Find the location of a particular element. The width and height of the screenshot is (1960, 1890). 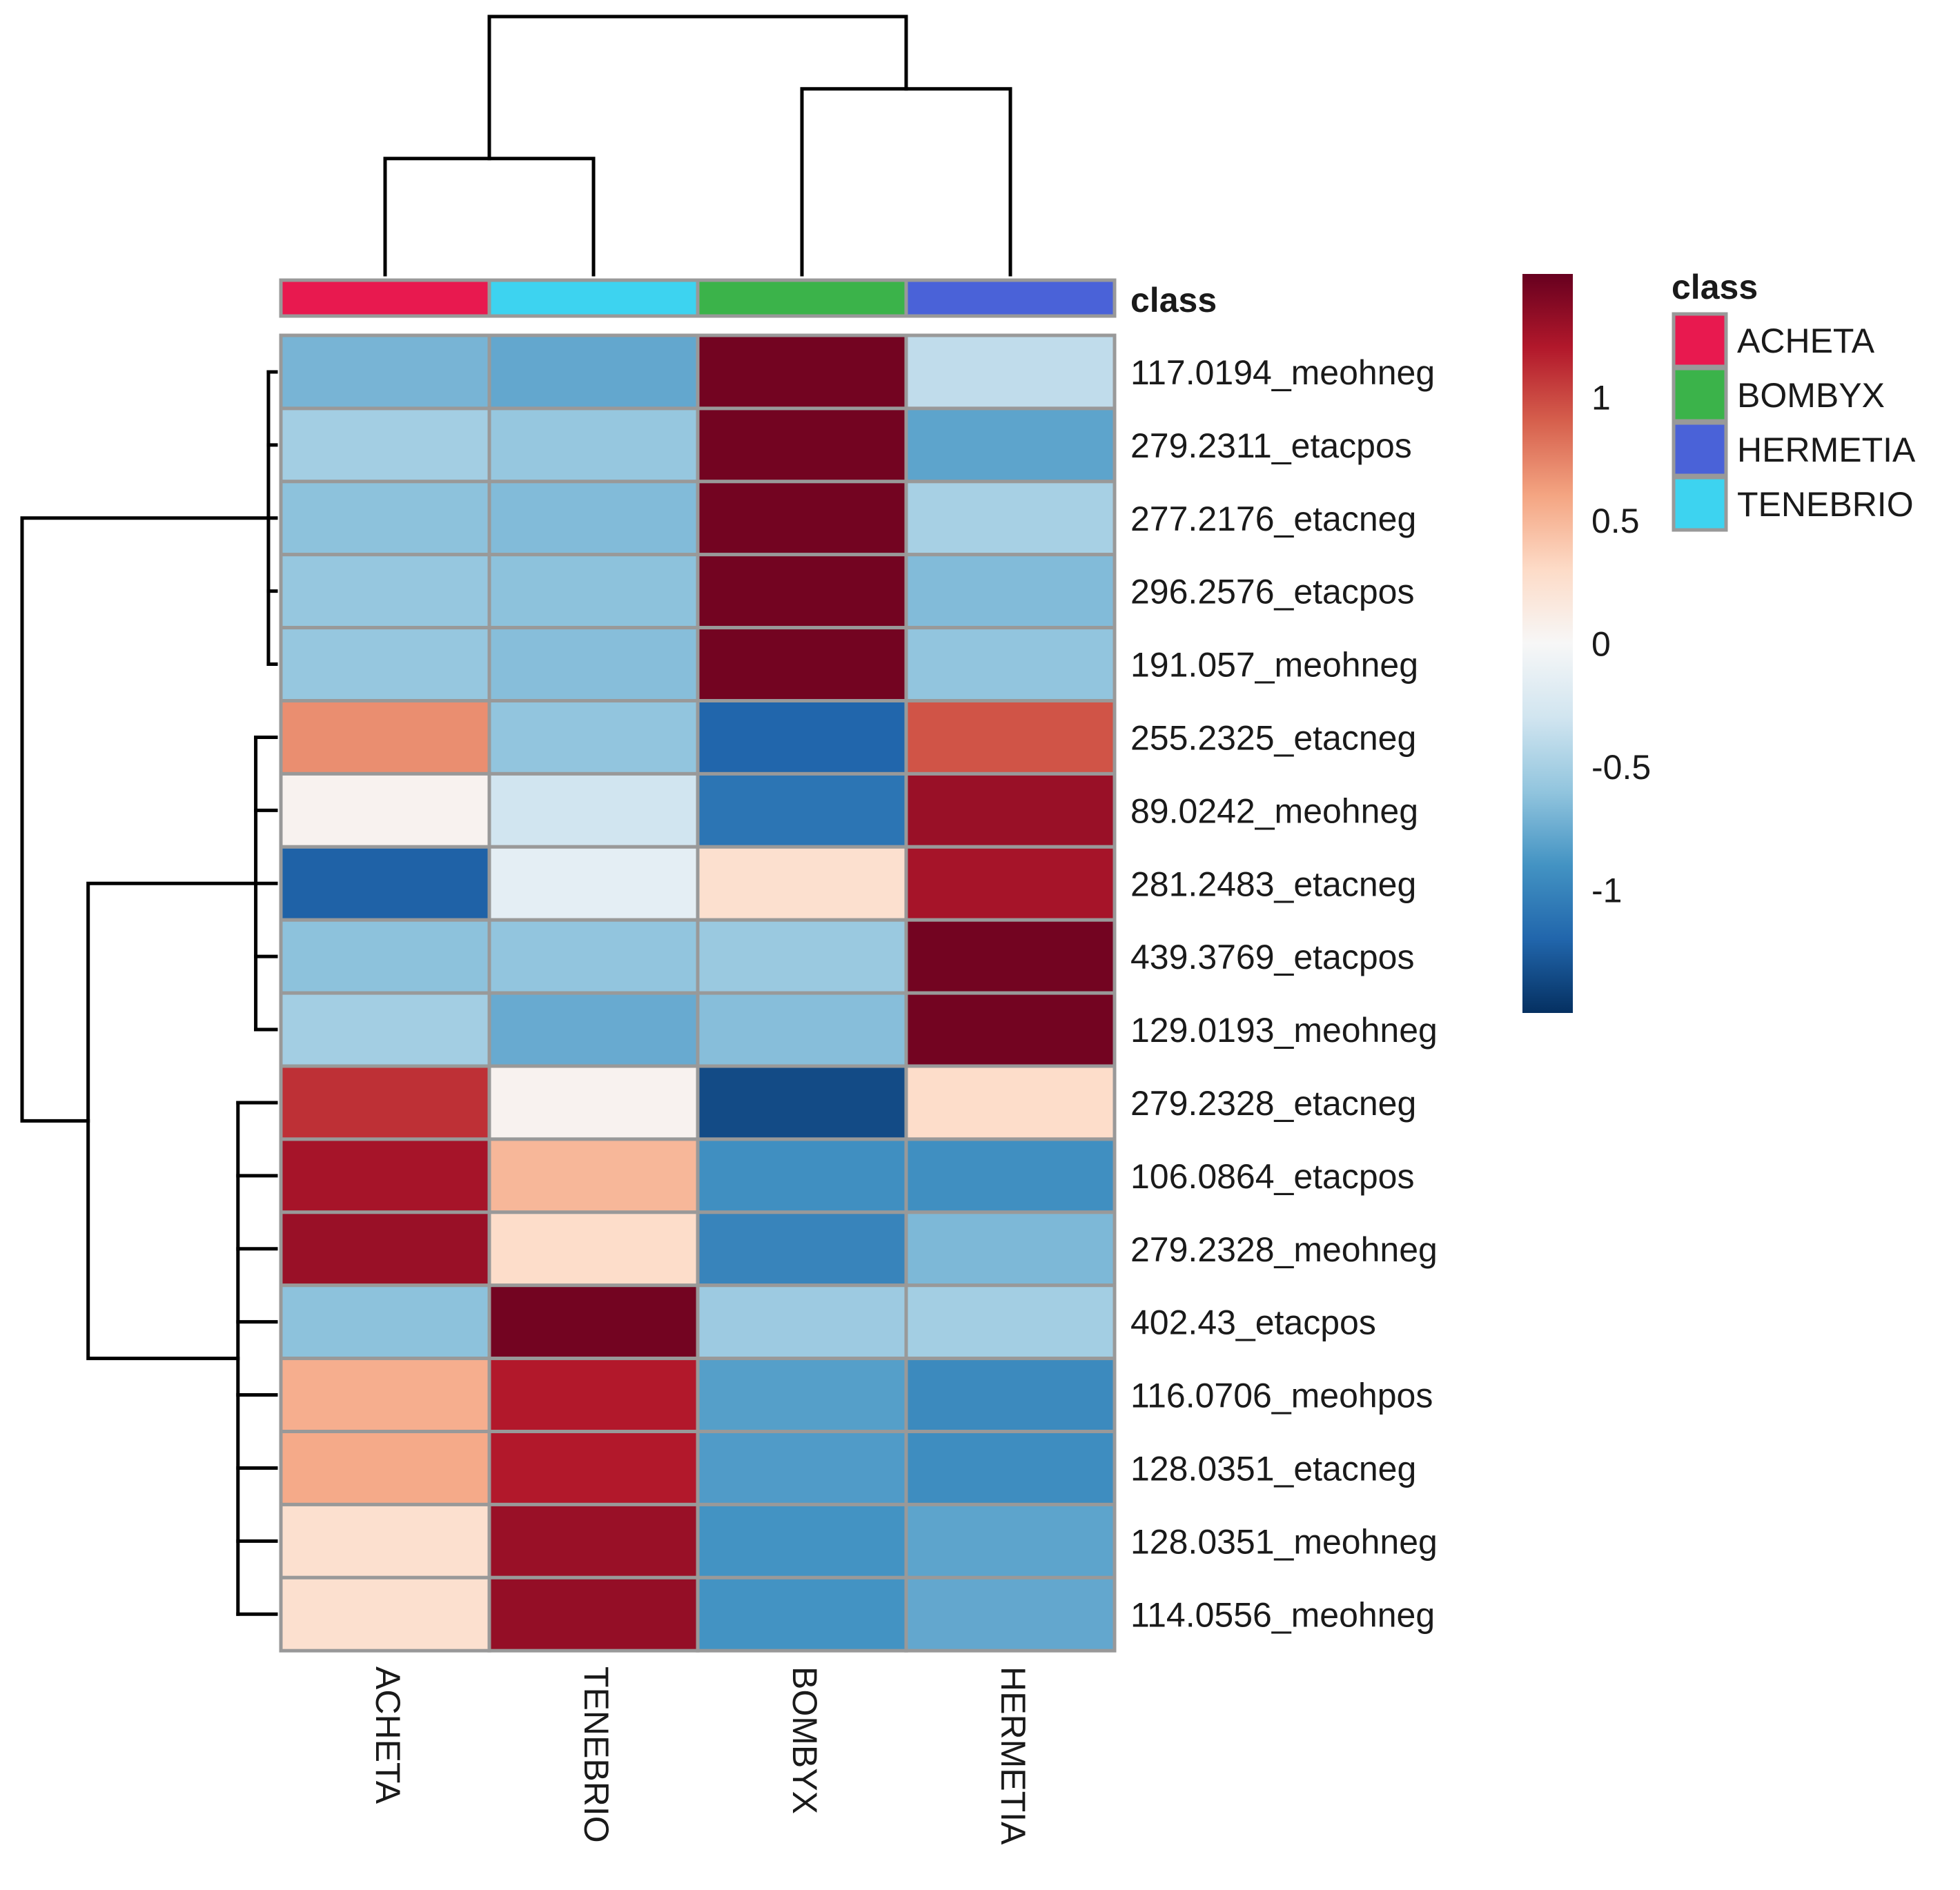

row-label: 296.2576_etacpos is located at coordinates (1272, 592).